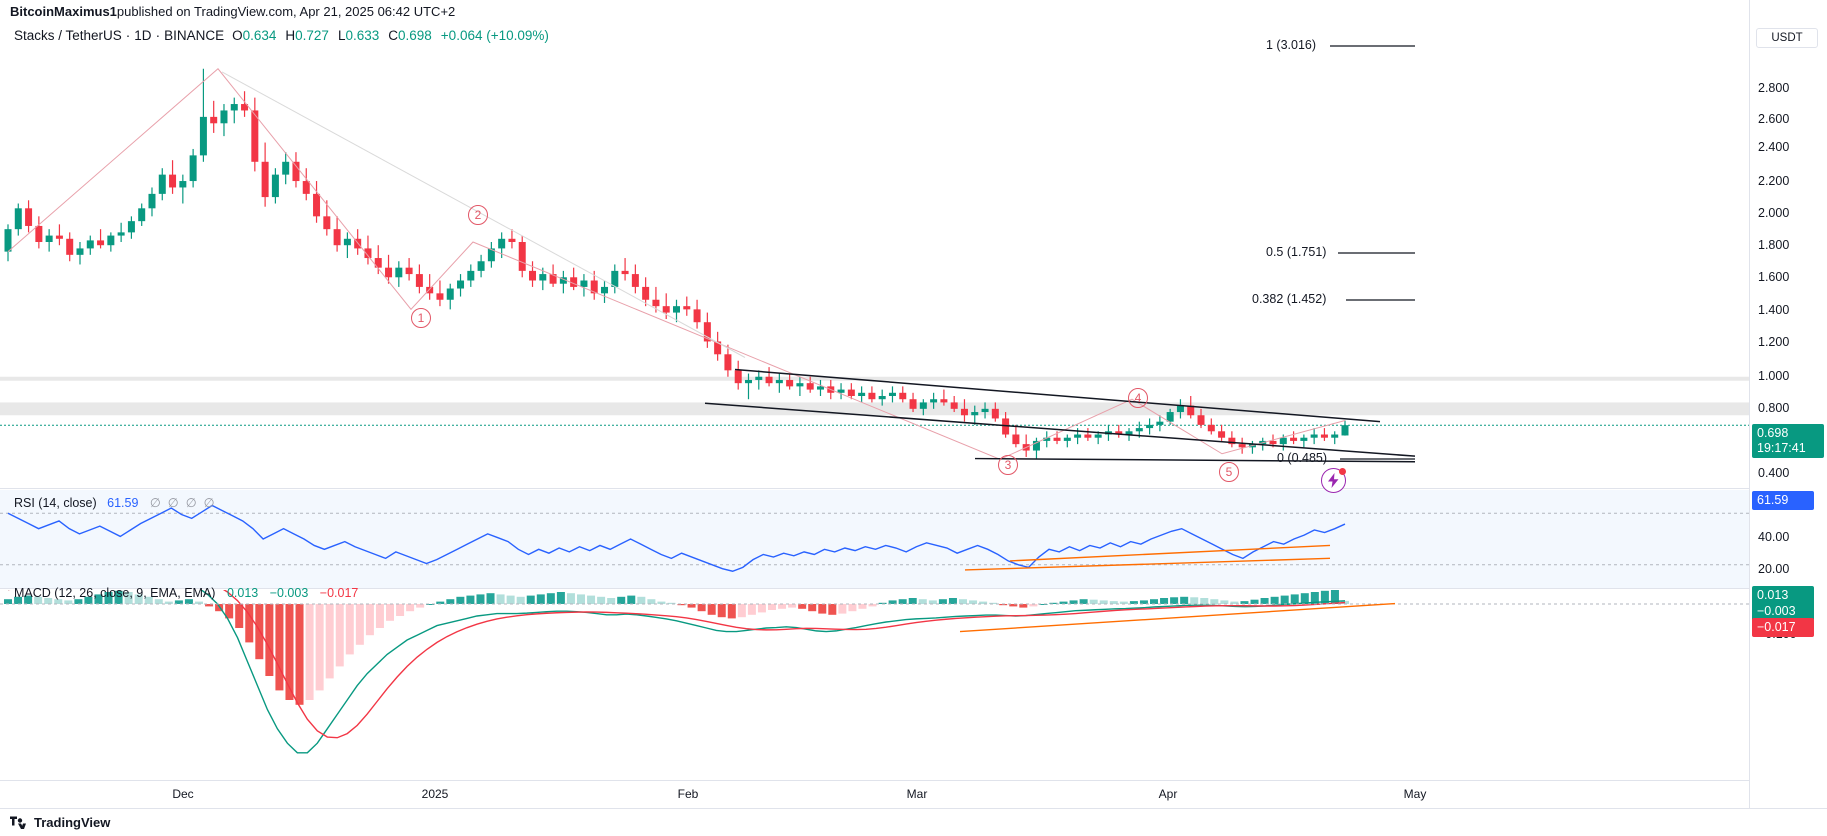  Describe the element at coordinates (143, 35) in the screenshot. I see `legend-interval: 1D` at that location.